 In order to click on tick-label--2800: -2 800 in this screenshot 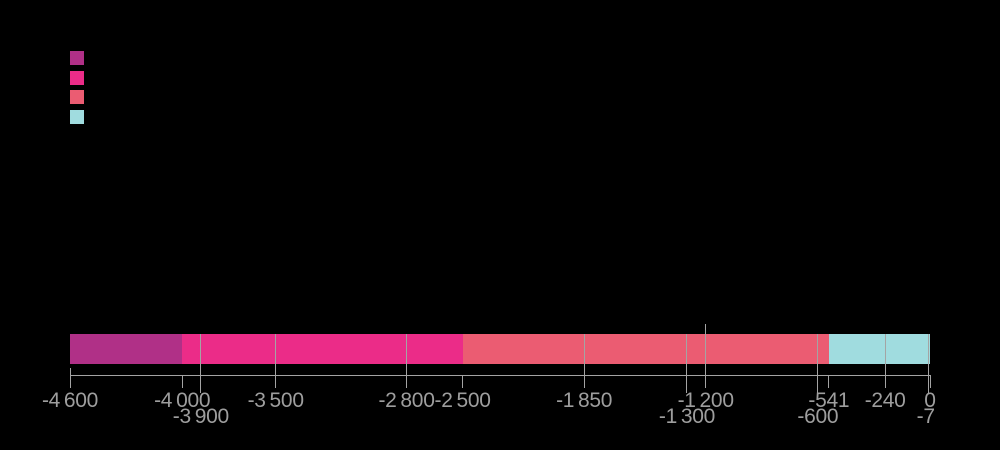, I will do `click(406, 400)`.